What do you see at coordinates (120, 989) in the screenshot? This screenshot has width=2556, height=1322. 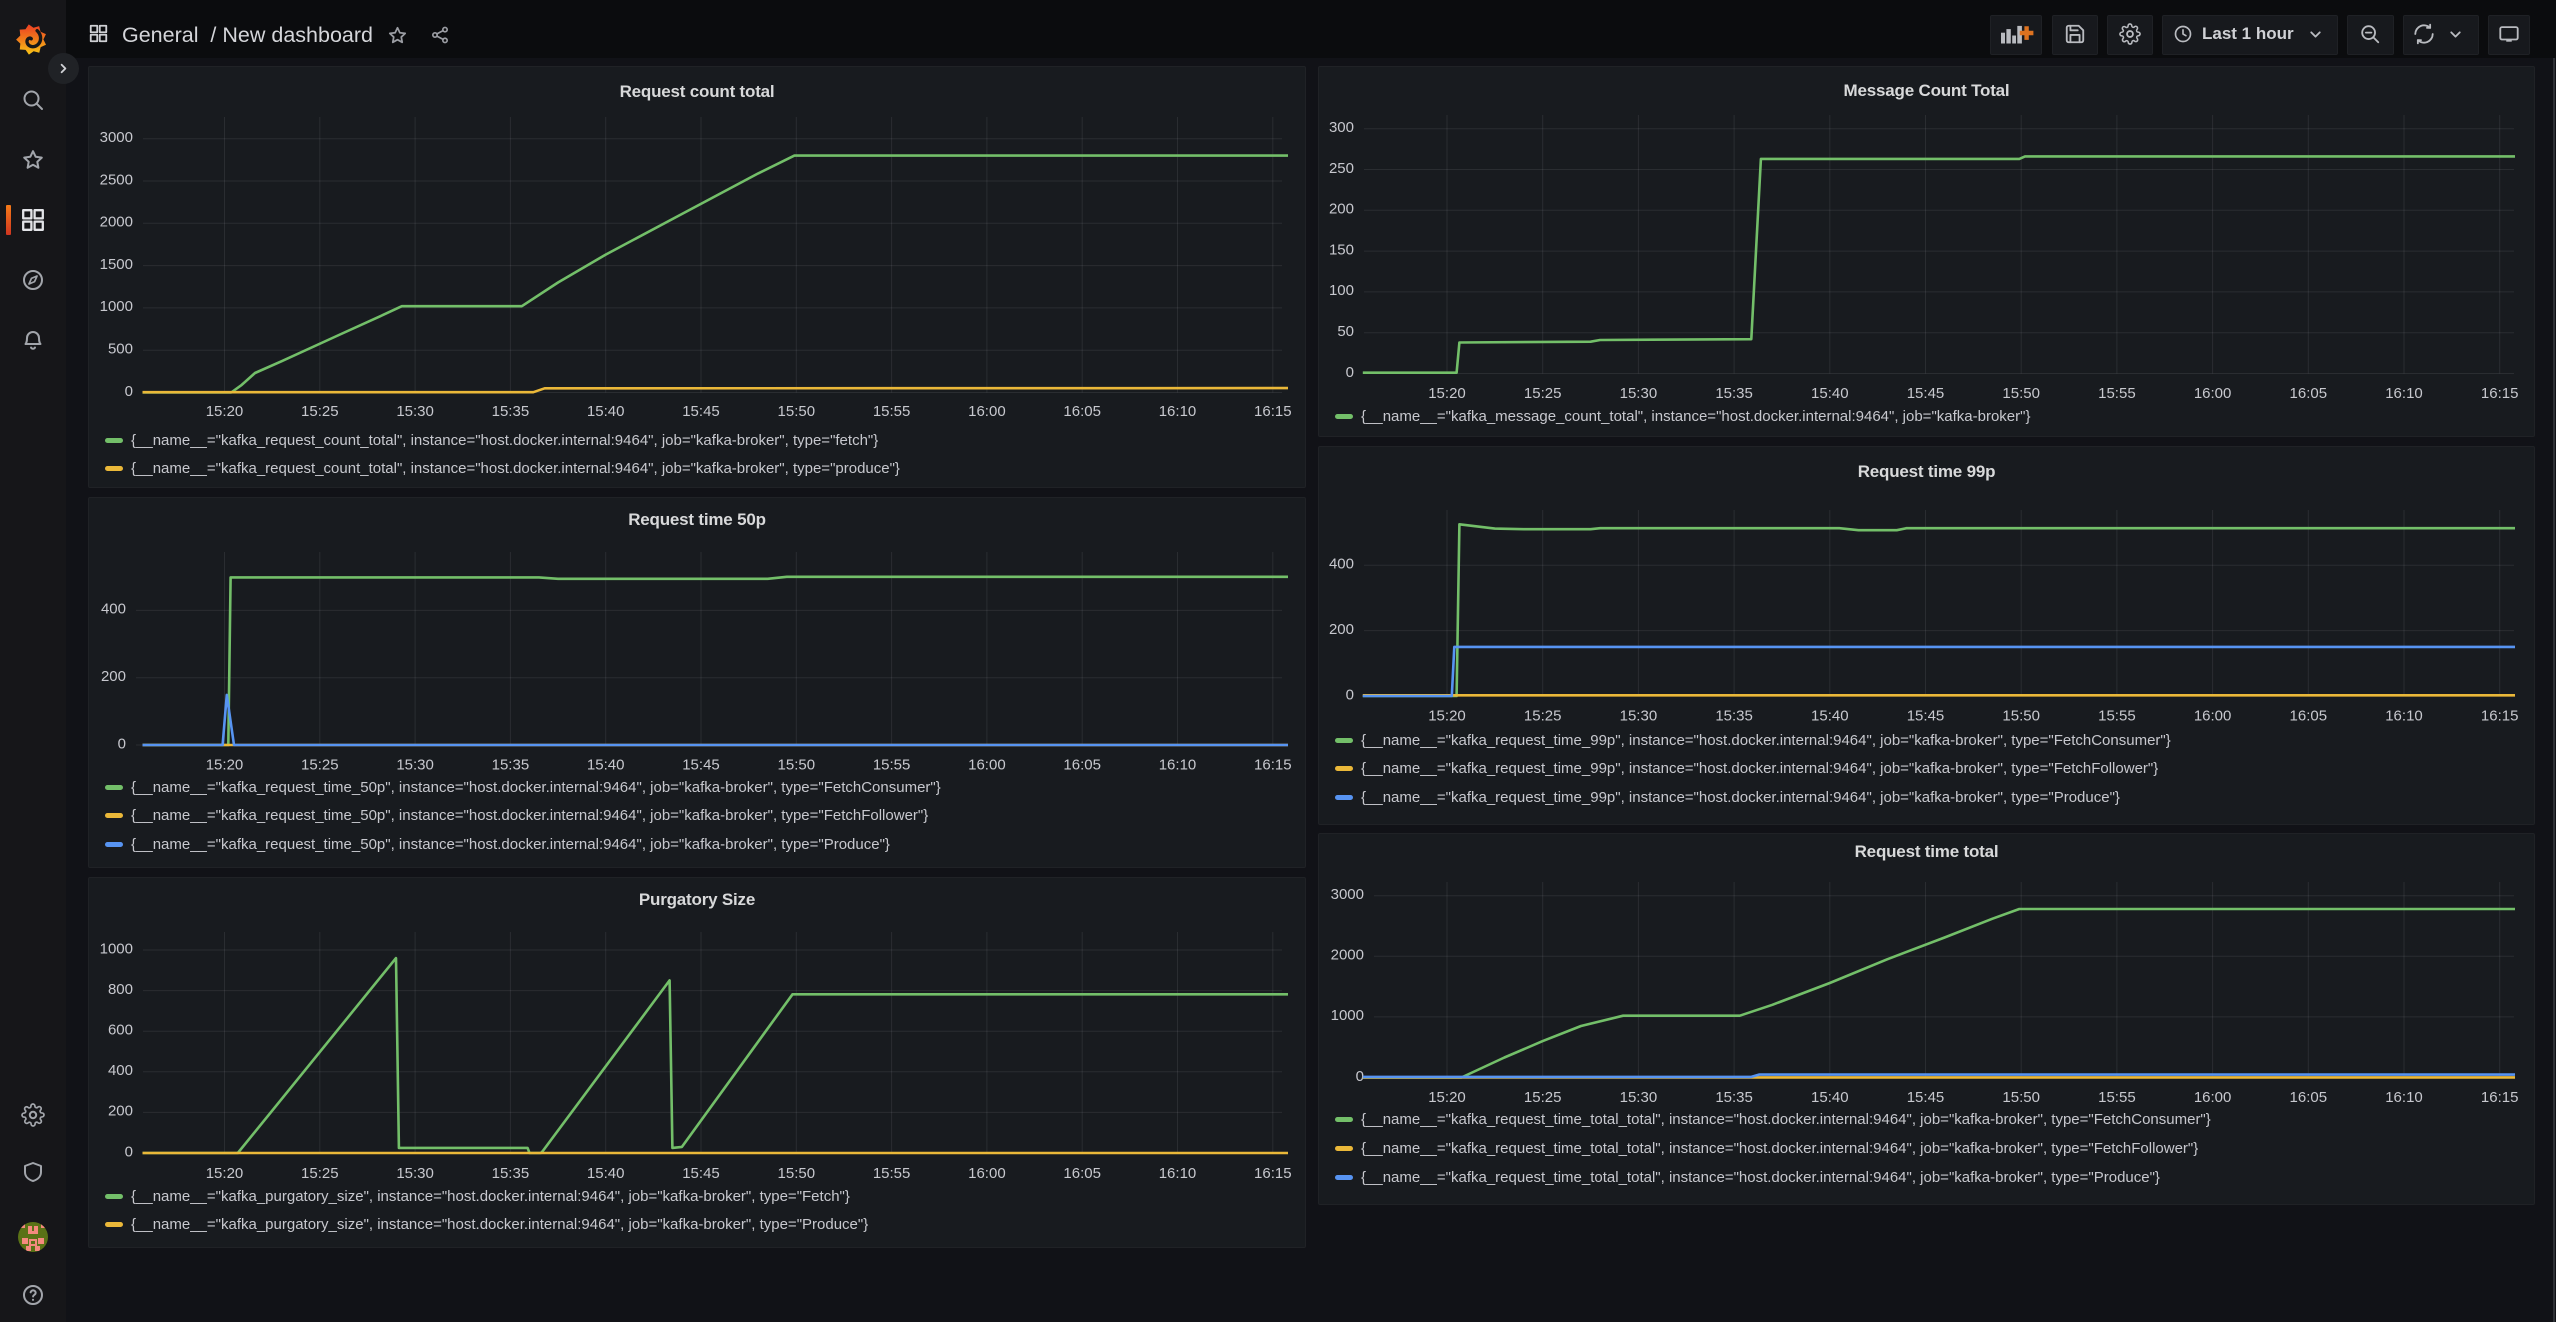 I see `svg-text: 800` at bounding box center [120, 989].